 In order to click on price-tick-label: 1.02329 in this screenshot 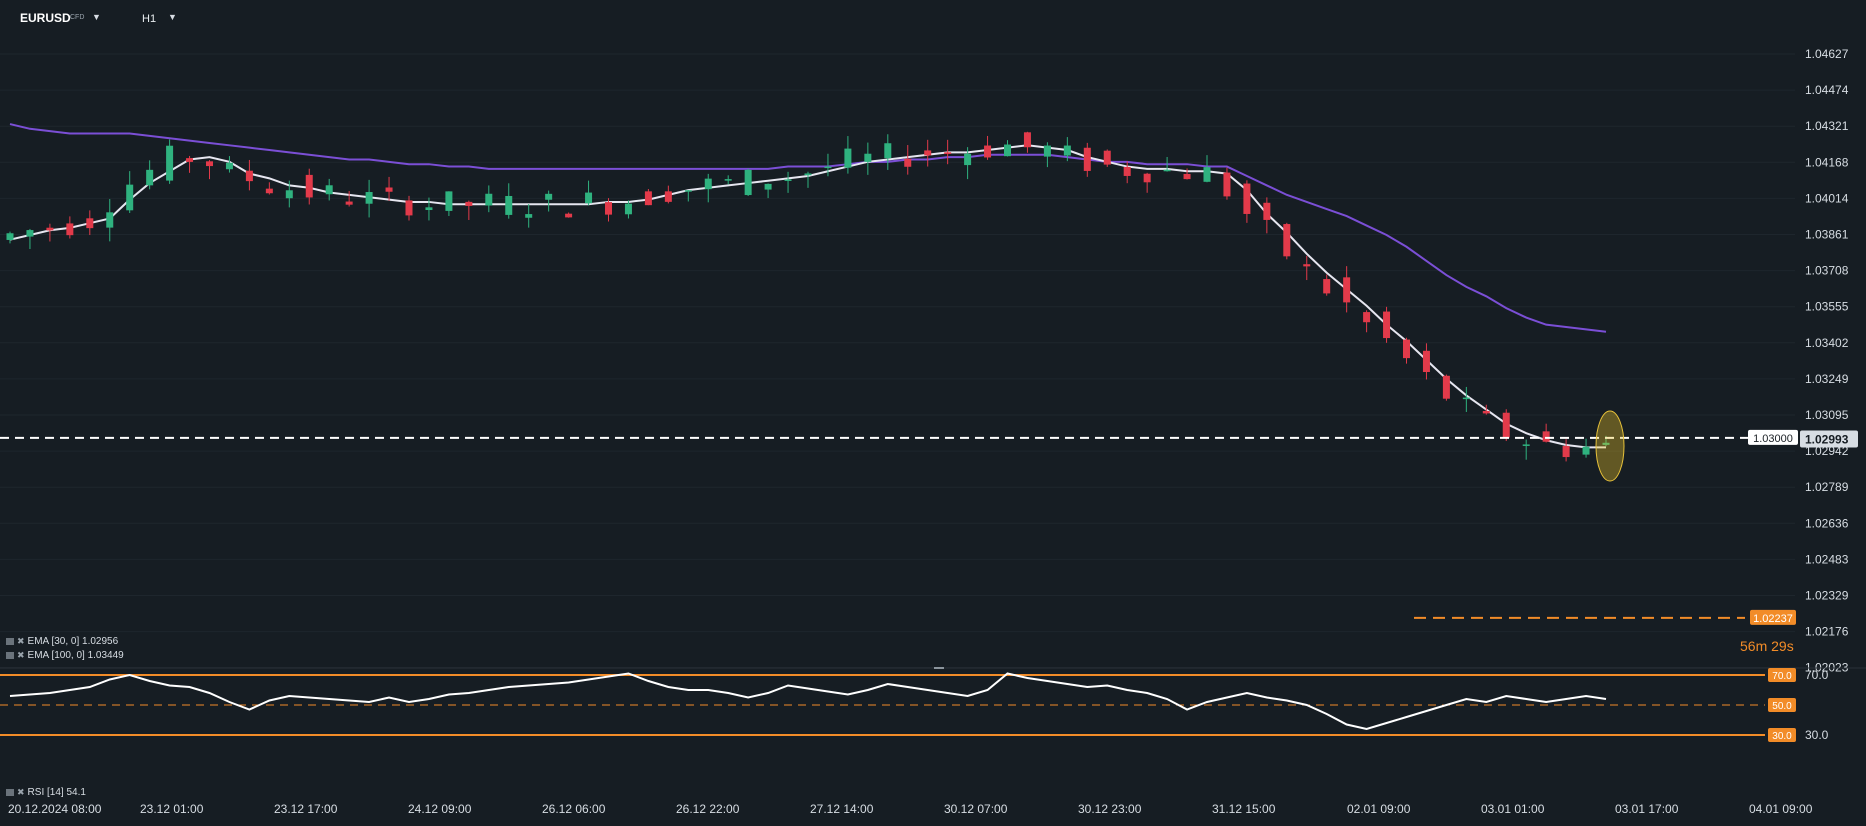, I will do `click(1827, 596)`.